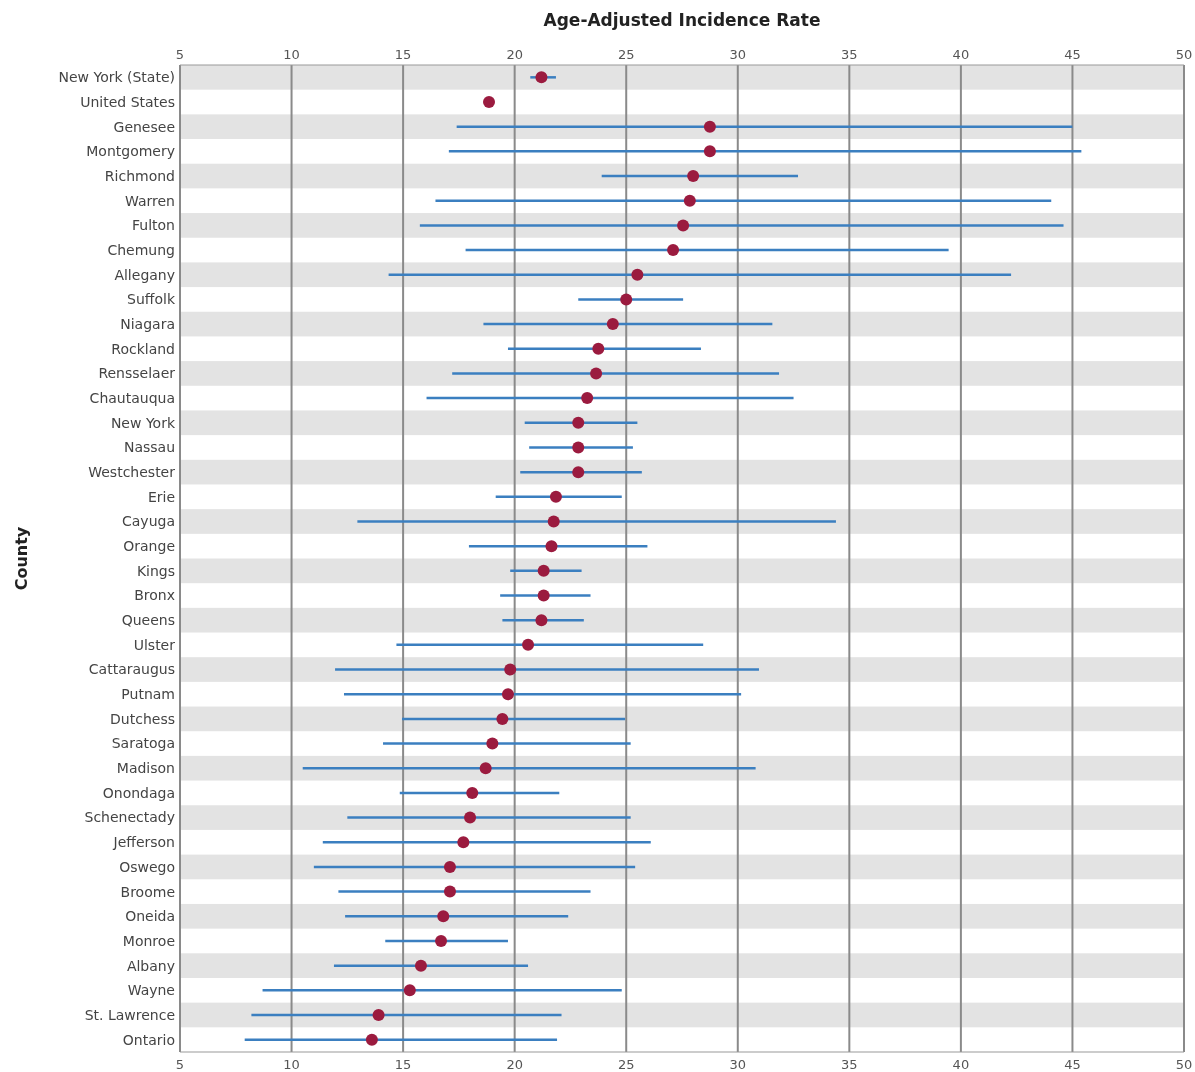  What do you see at coordinates (142, 718) in the screenshot?
I see `y-tick-label: Dutchess` at bounding box center [142, 718].